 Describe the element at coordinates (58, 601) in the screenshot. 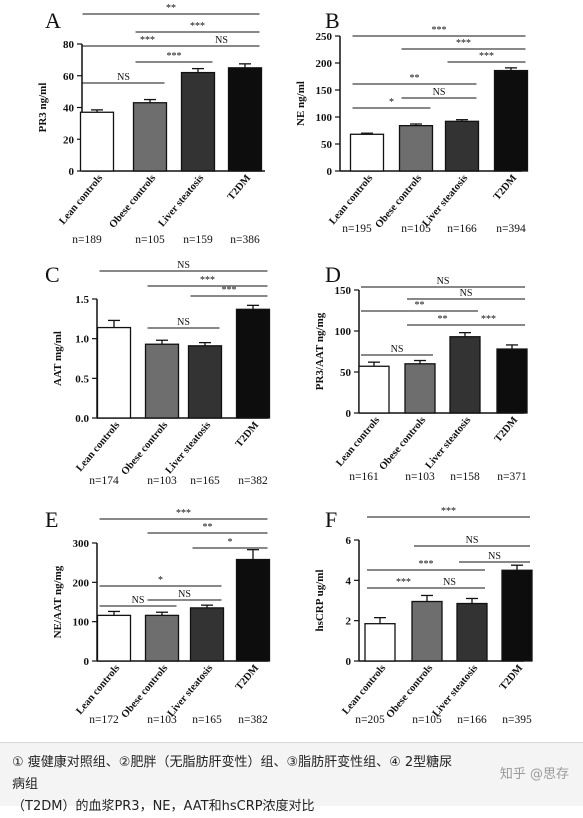

I see `y-axis-label: NE/AAT ng/mg` at that location.